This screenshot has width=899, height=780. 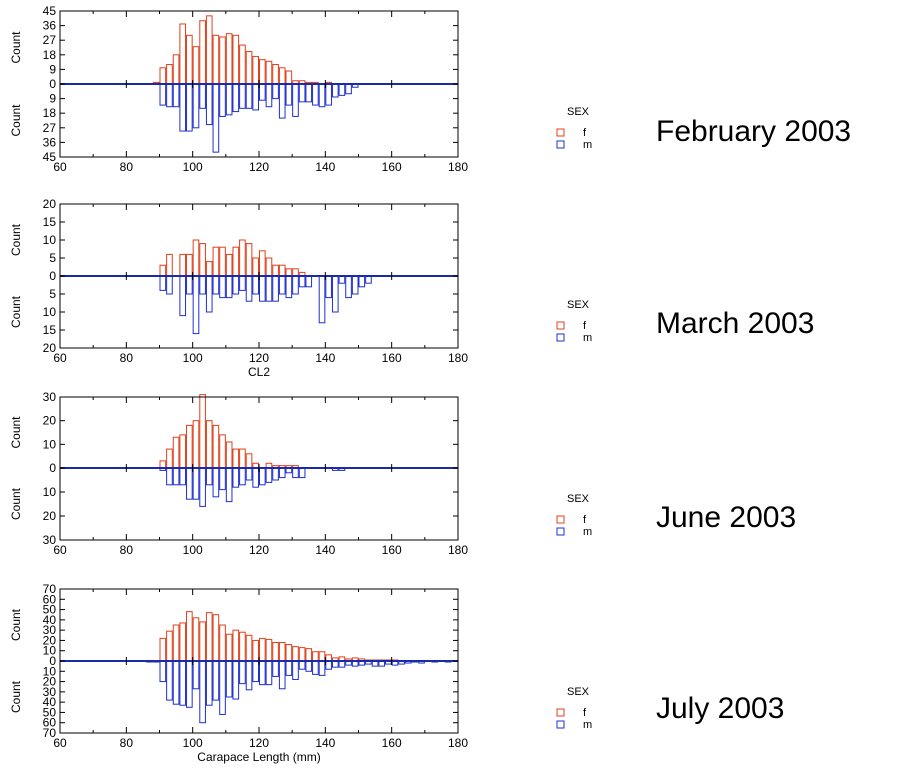 What do you see at coordinates (259, 372) in the screenshot?
I see `x-axis-label: CL2` at bounding box center [259, 372].